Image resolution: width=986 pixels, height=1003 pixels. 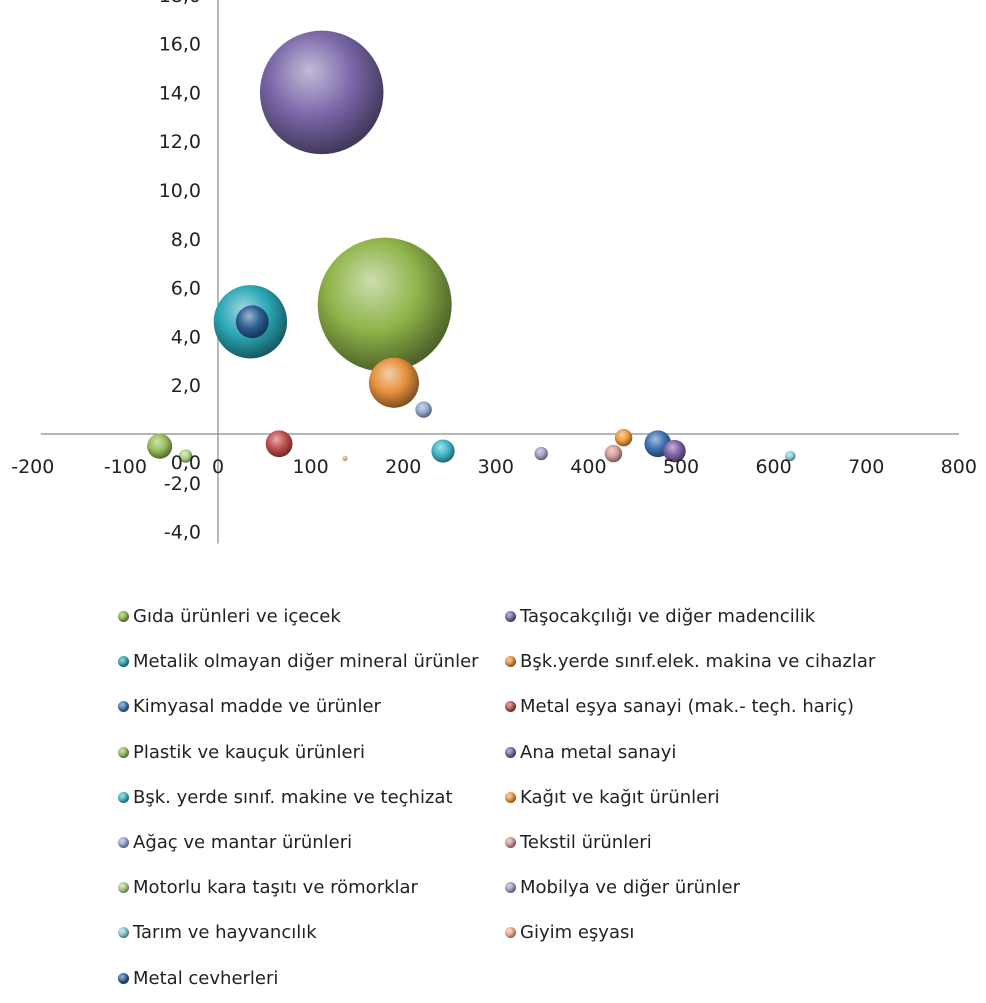 I want to click on y-tick-label: 14,0, so click(x=180, y=93).